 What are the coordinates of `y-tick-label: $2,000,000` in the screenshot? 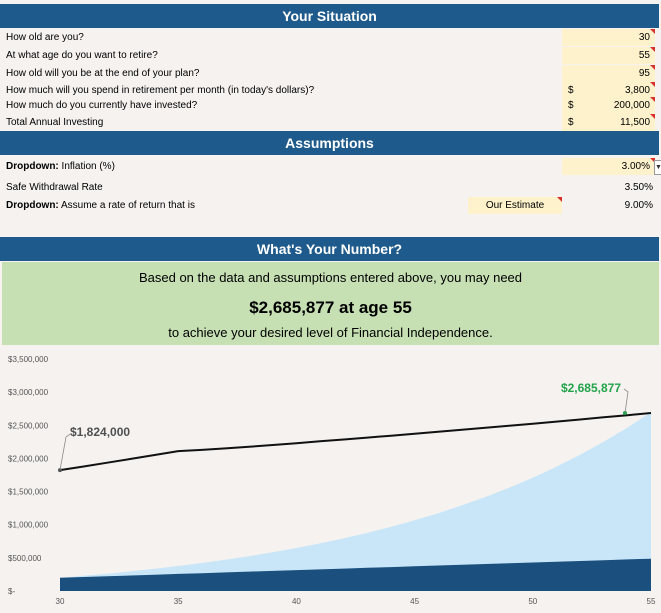 It's located at (28, 458).